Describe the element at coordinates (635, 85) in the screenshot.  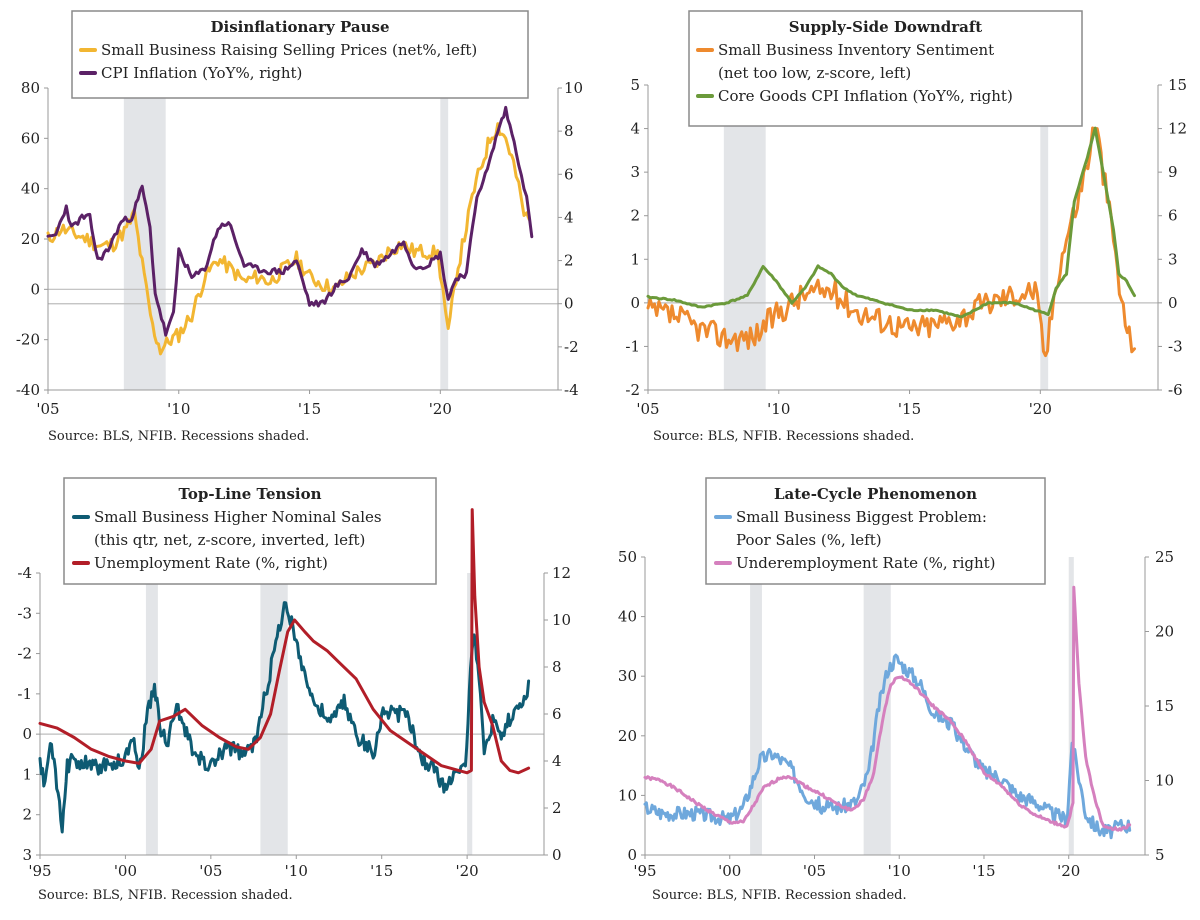
I see `y-left-tick-label: 5` at that location.